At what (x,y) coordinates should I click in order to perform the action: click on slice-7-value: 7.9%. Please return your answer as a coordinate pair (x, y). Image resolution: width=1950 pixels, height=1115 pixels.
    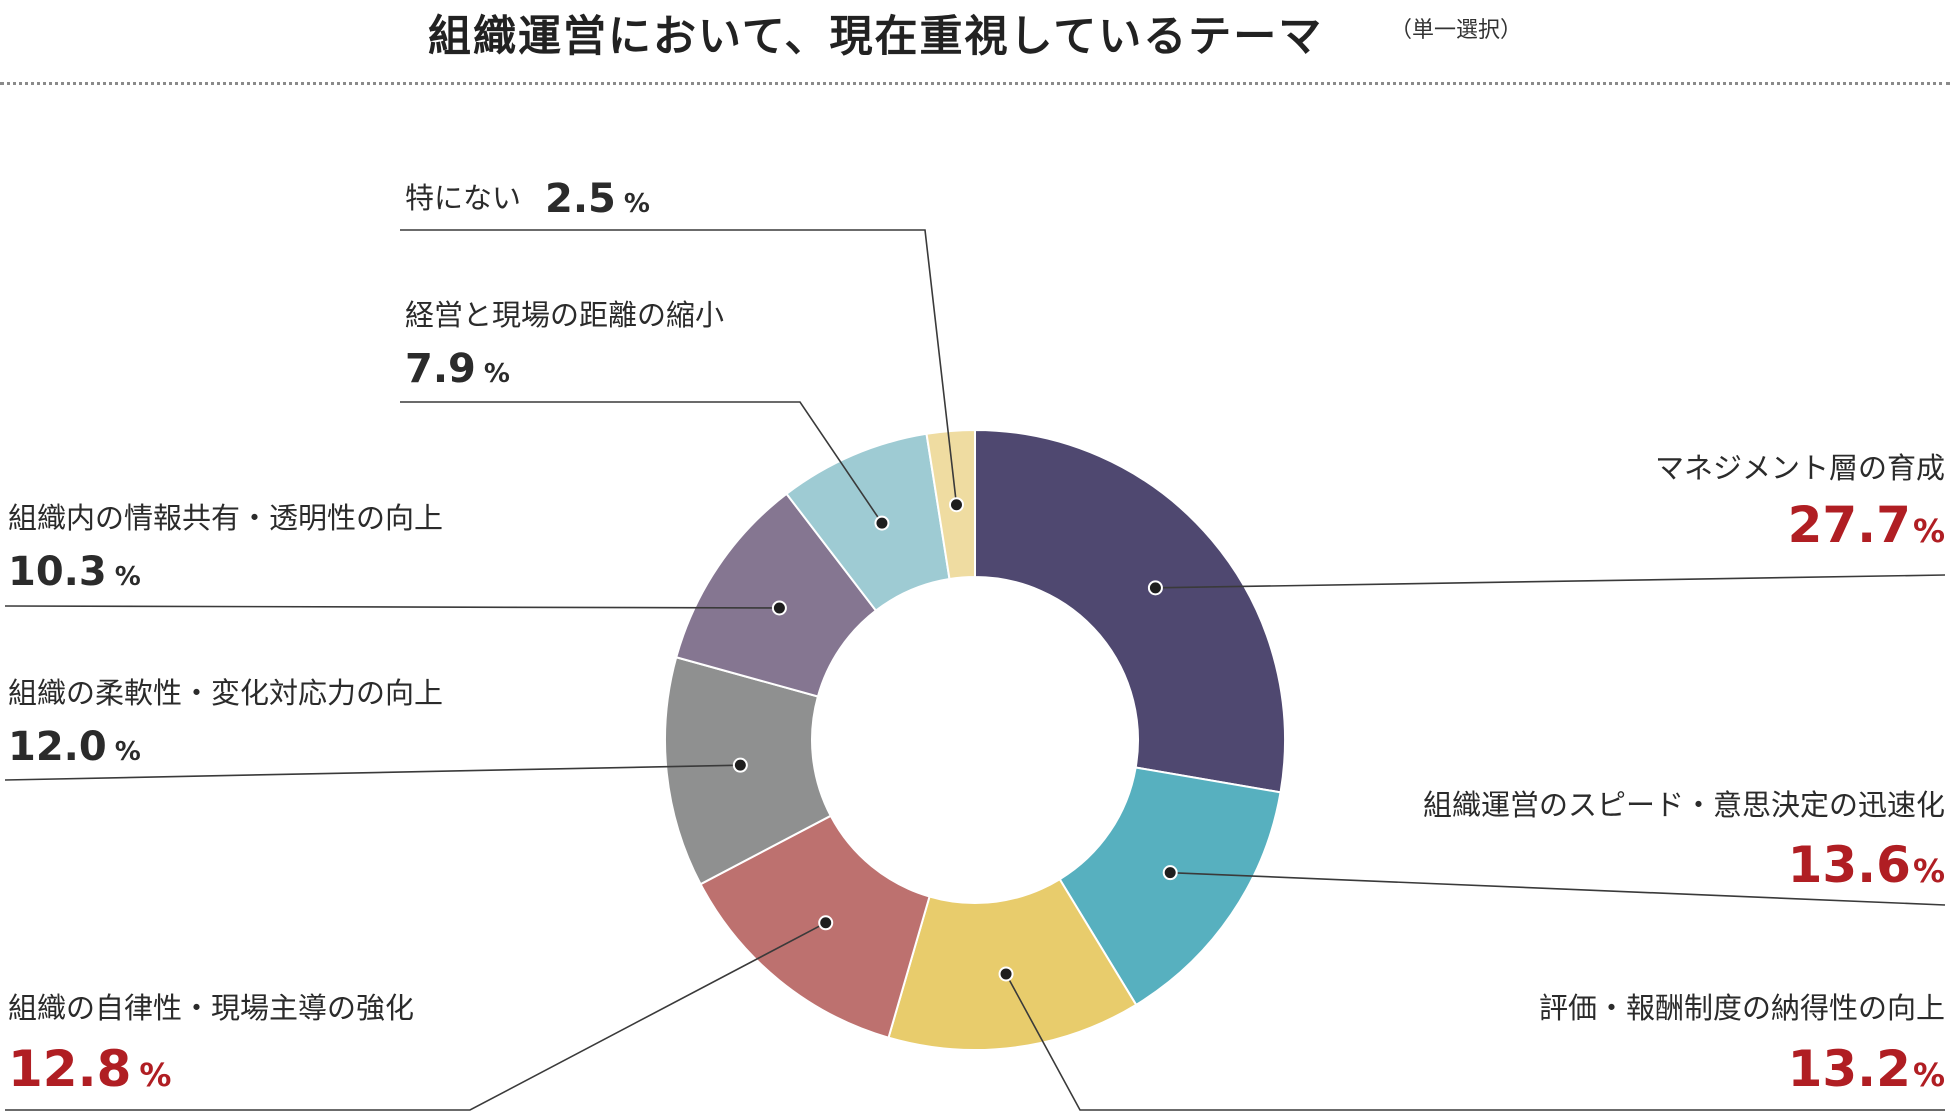
    Looking at the image, I should click on (457, 369).